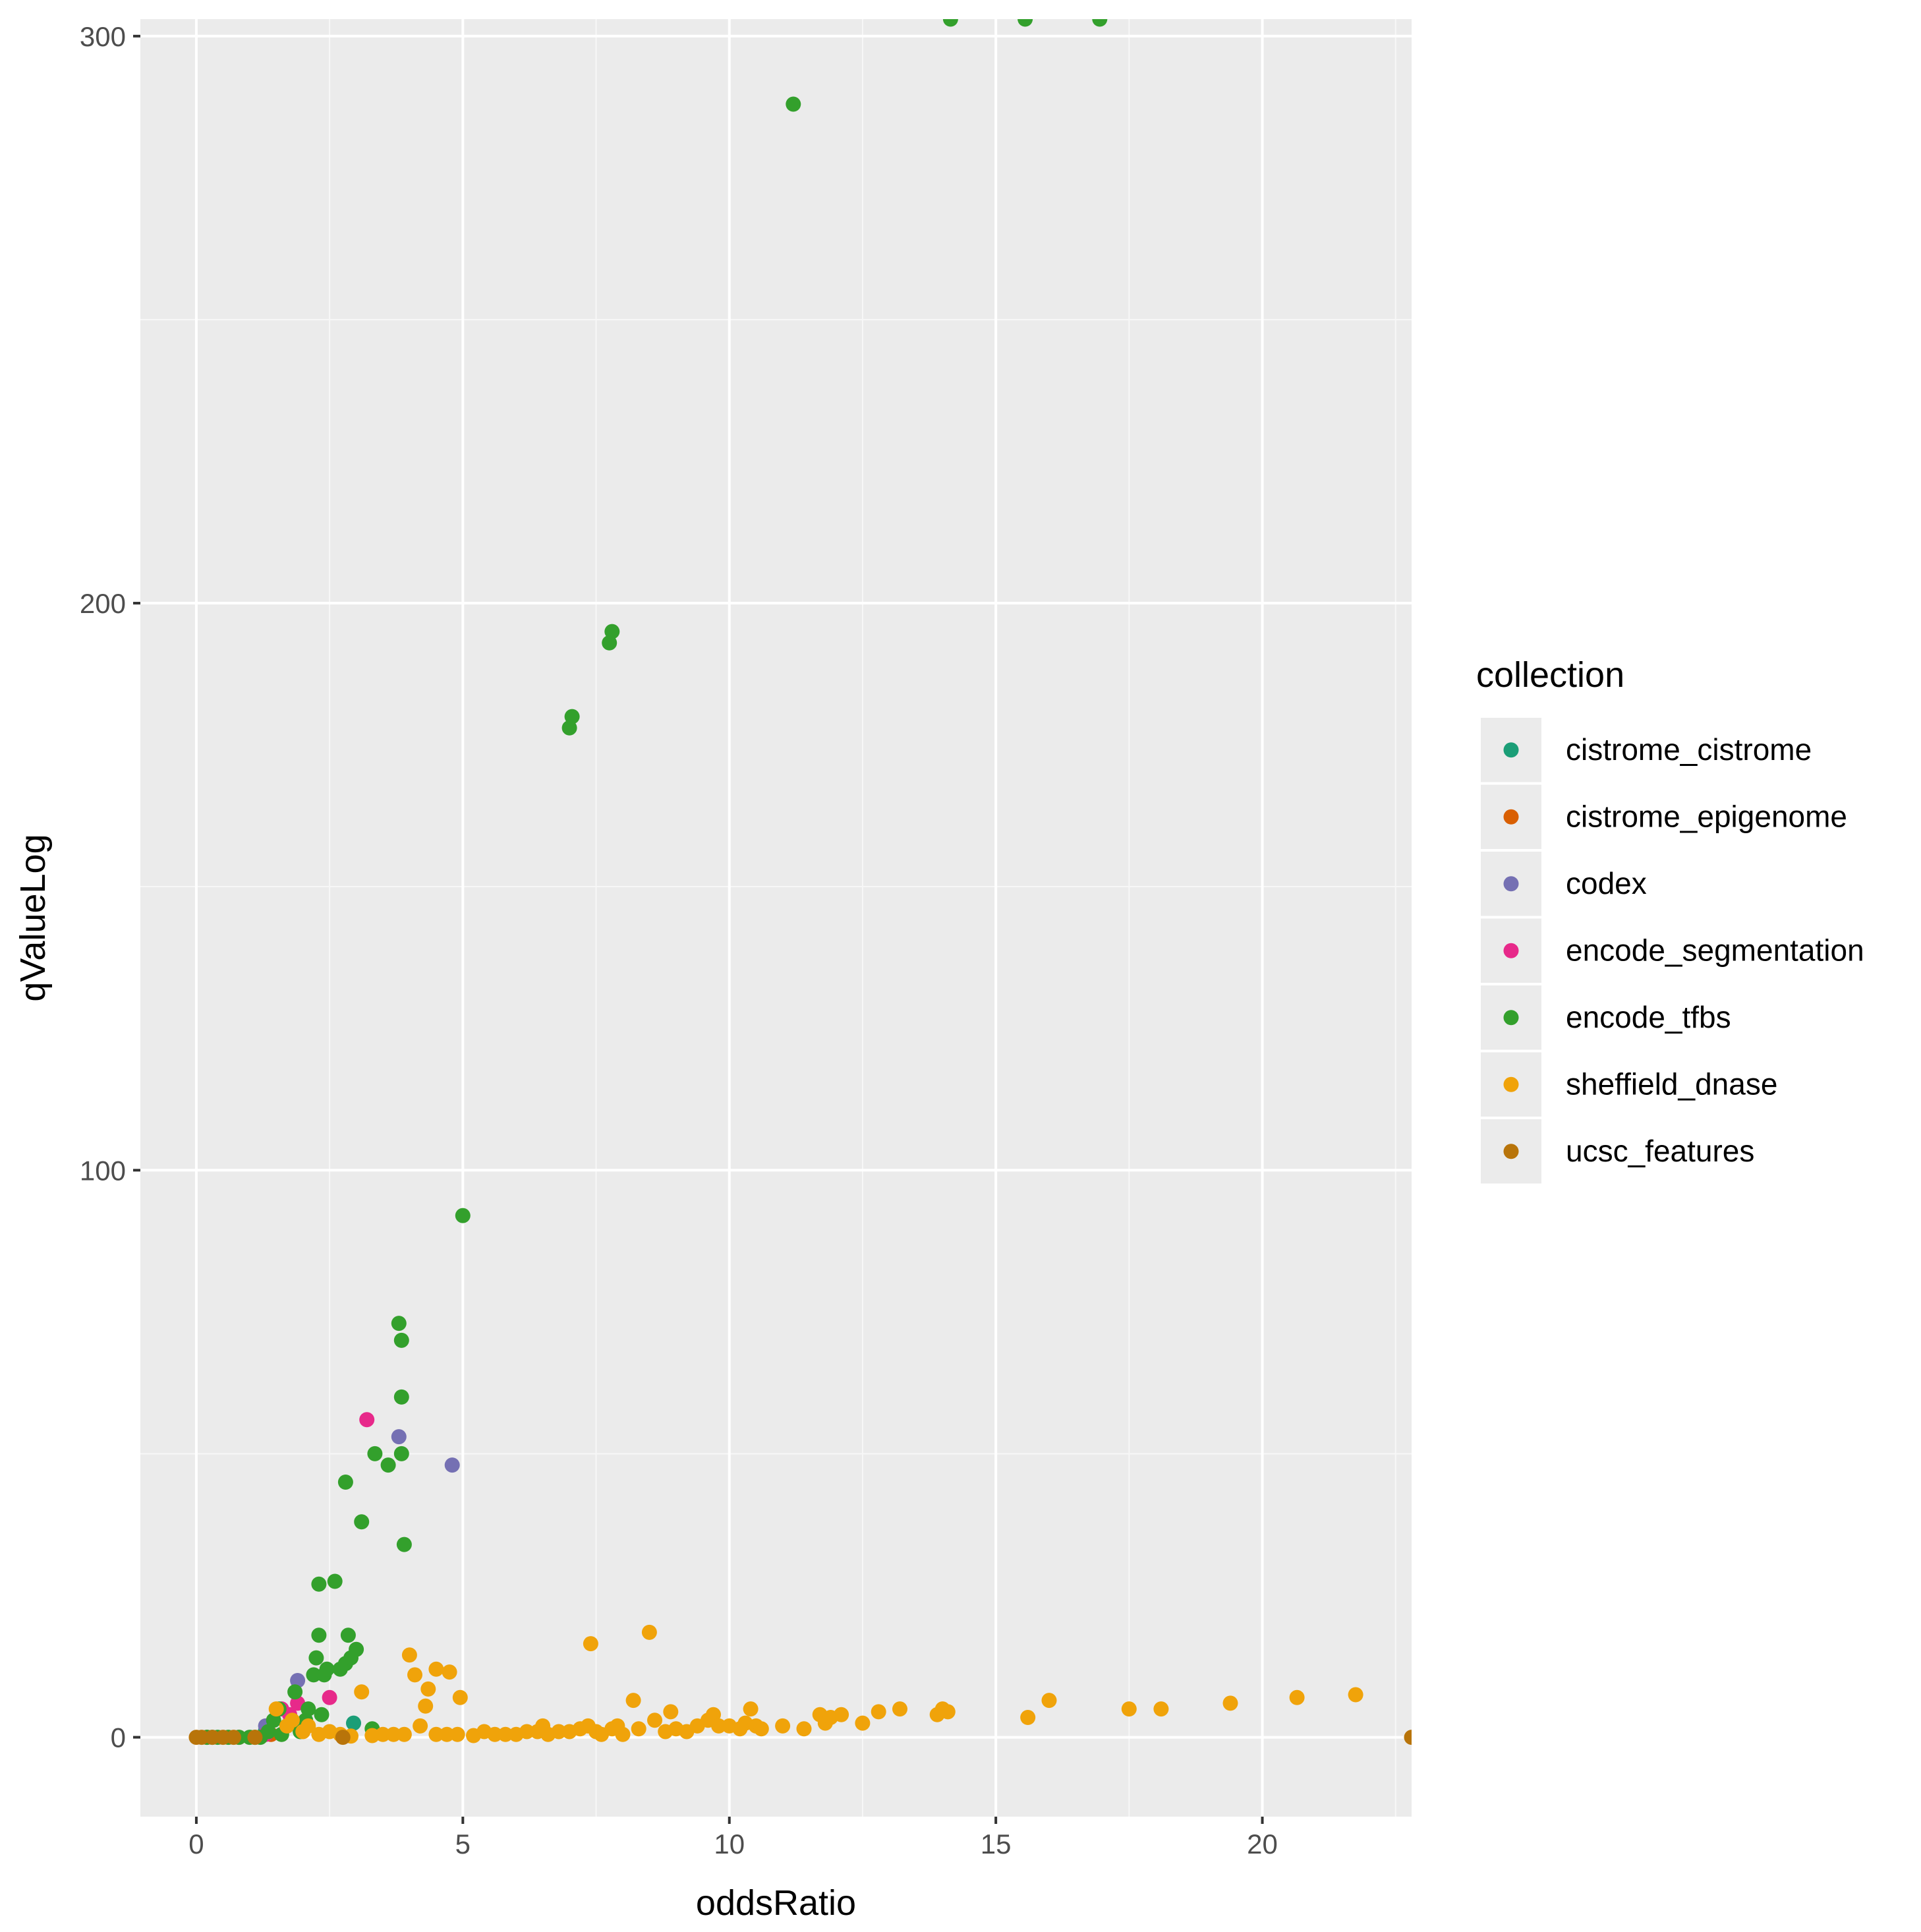 The height and width of the screenshot is (1932, 1921). I want to click on legend-label: encode_segmentation, so click(1715, 950).